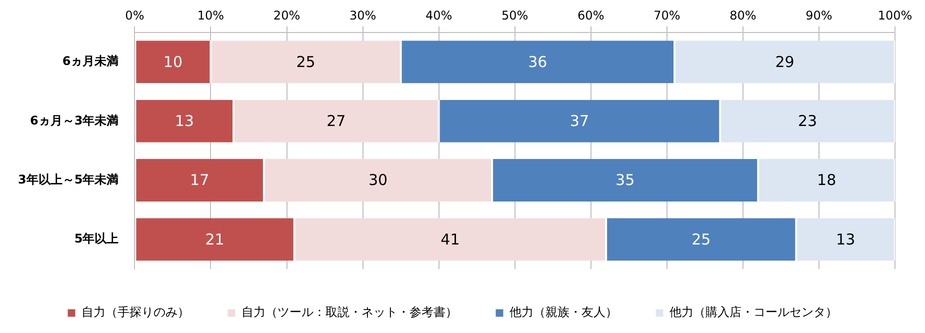 This screenshot has width=925, height=333. Describe the element at coordinates (591, 15) in the screenshot. I see `x-tick-label: 60%` at that location.